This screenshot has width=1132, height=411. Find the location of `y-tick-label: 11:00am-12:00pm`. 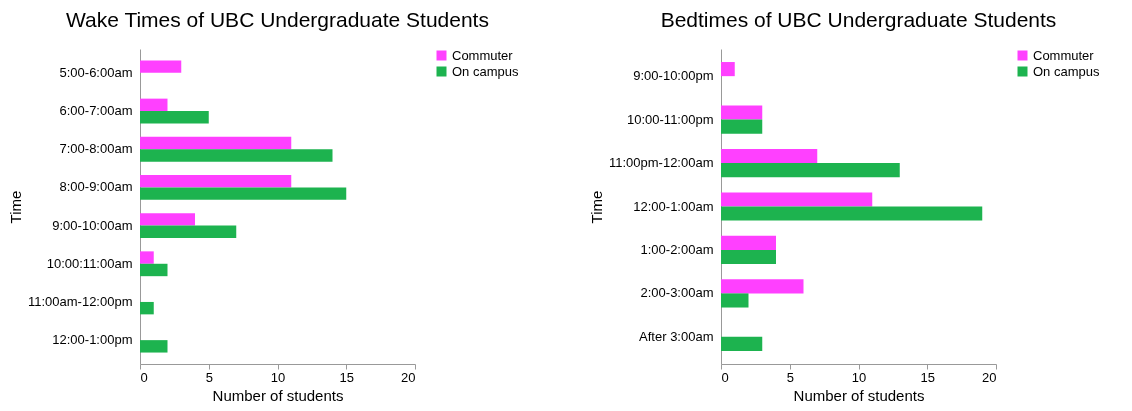

y-tick-label: 11:00am-12:00pm is located at coordinates (80, 301).